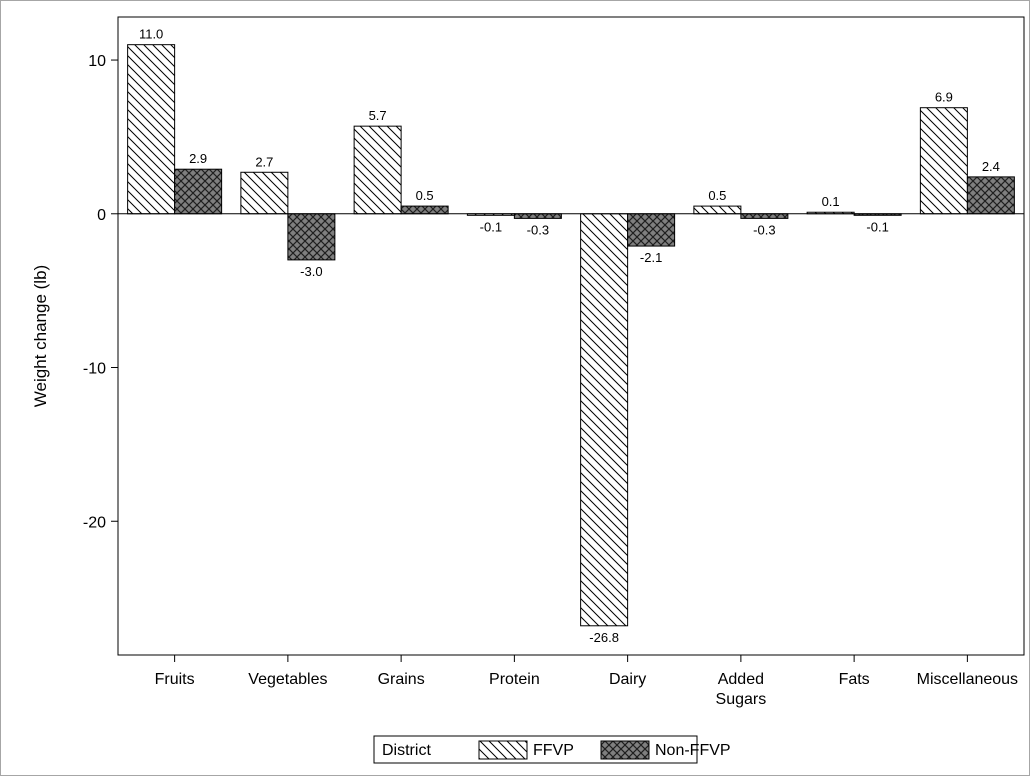 The width and height of the screenshot is (1030, 776). Describe the element at coordinates (100, 292) in the screenshot. I see `y-axis: 10 0 -10 -20` at that location.